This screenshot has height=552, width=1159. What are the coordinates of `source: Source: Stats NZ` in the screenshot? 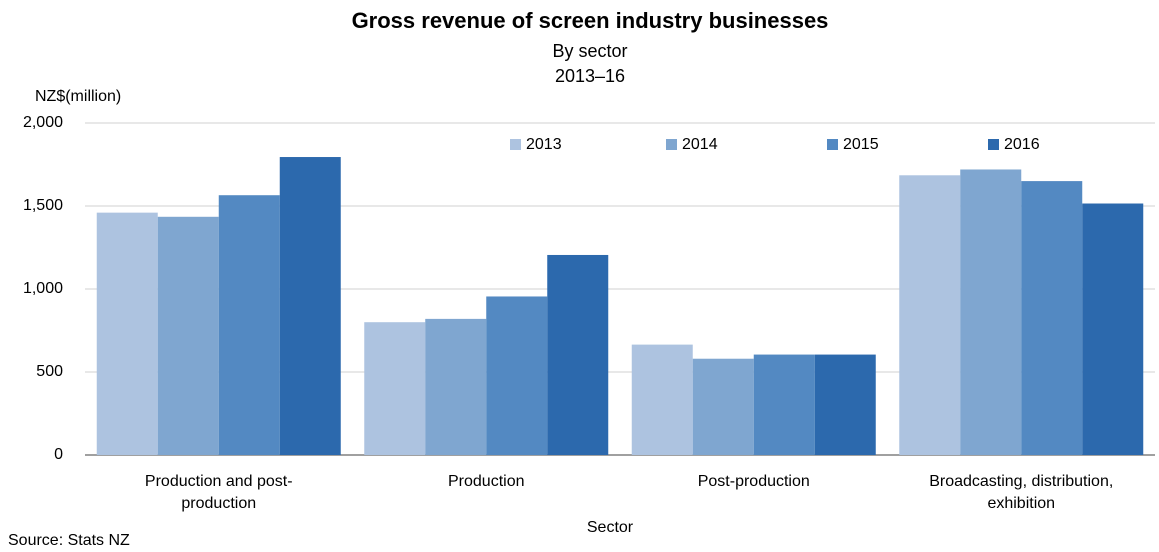 It's located at (69, 540).